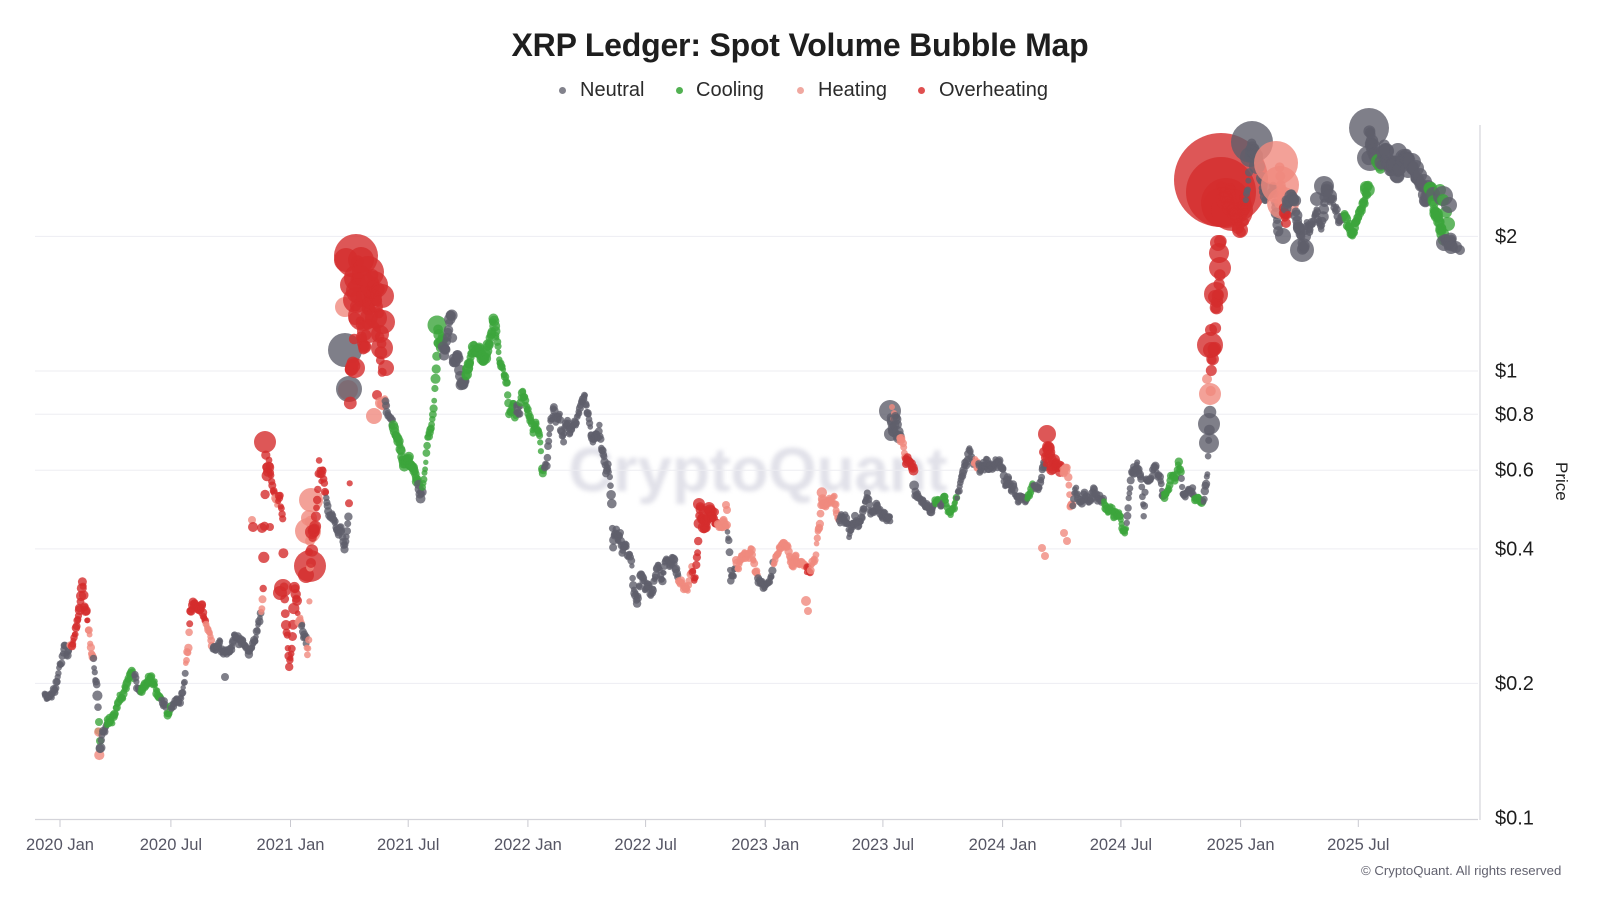 This screenshot has height=900, width=1600. What do you see at coordinates (1506, 237) in the screenshot?
I see `svg-text: $2` at bounding box center [1506, 237].